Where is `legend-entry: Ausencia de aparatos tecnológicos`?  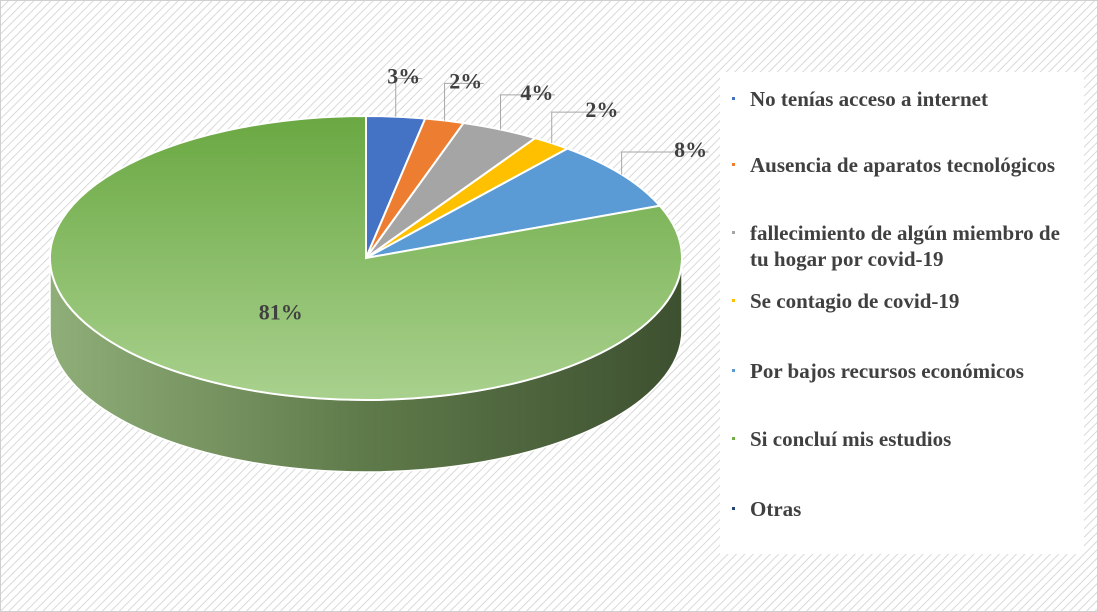
legend-entry: Ausencia de aparatos tecnológicos is located at coordinates (903, 165).